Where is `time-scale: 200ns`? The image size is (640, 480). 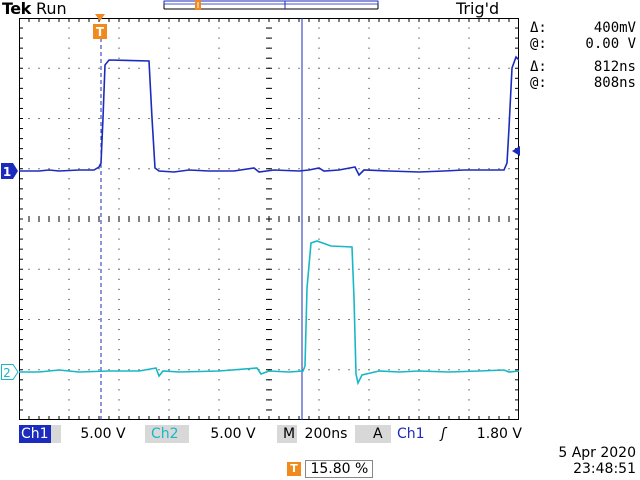
time-scale: 200ns is located at coordinates (326, 434).